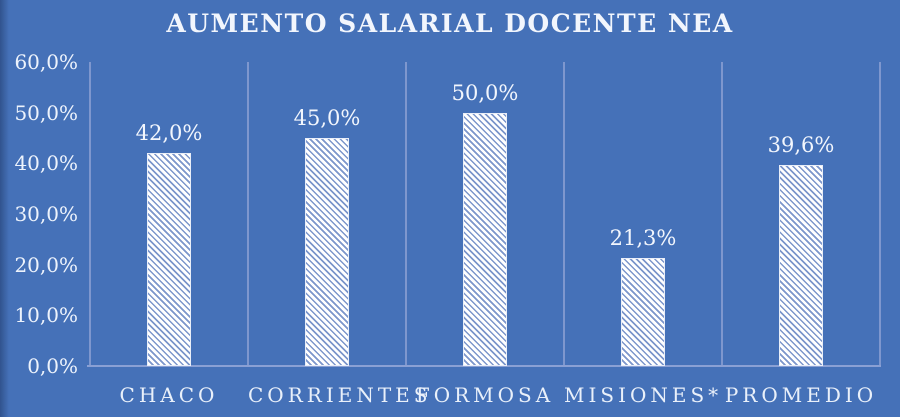 This screenshot has height=417, width=900. What do you see at coordinates (52, 366) in the screenshot?
I see `y-axis-tick-label: 0,0%` at bounding box center [52, 366].